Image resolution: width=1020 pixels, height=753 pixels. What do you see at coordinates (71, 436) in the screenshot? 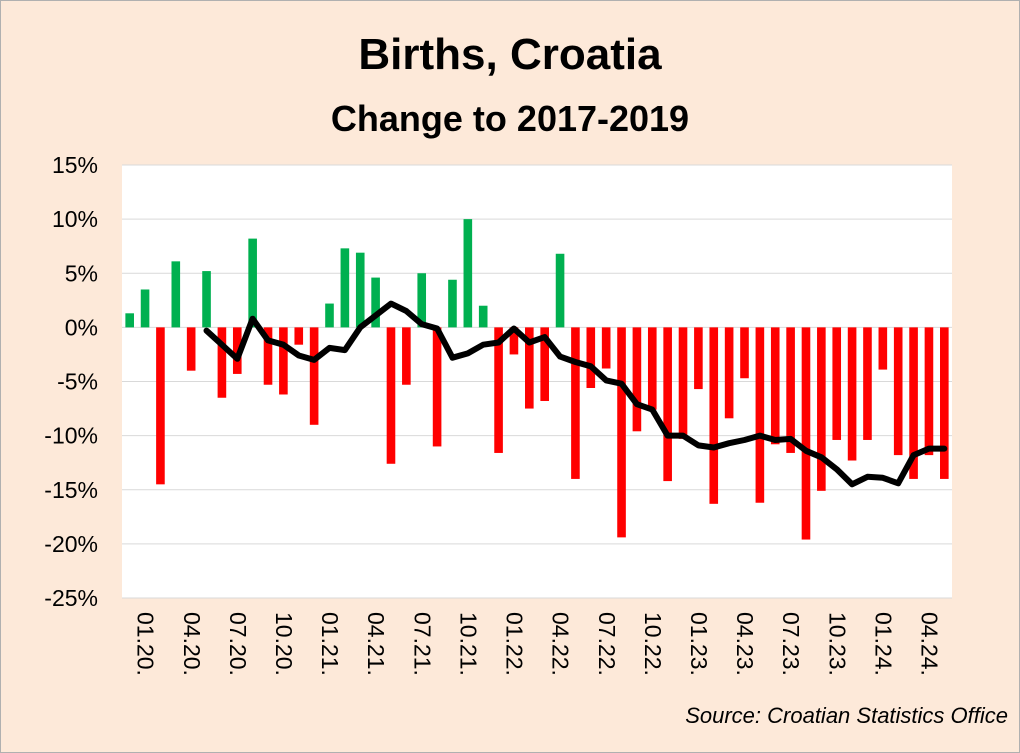
I see `y-tick-label: -10%` at bounding box center [71, 436].